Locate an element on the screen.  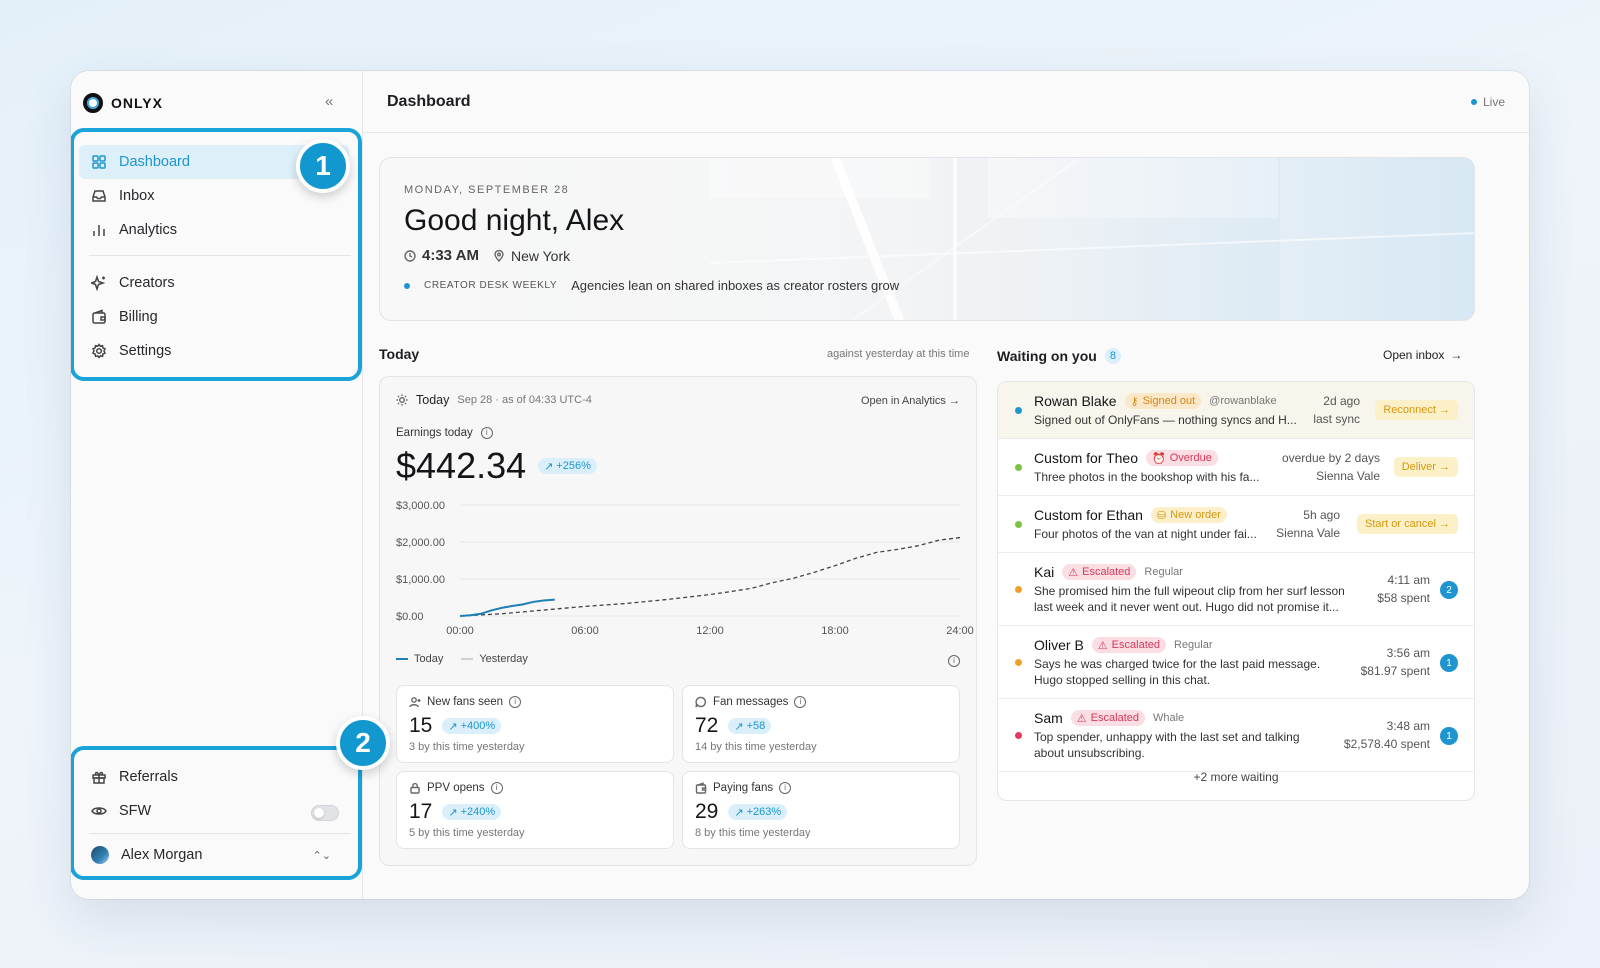
reconnect-button: Reconnect → is located at coordinates (1416, 410).